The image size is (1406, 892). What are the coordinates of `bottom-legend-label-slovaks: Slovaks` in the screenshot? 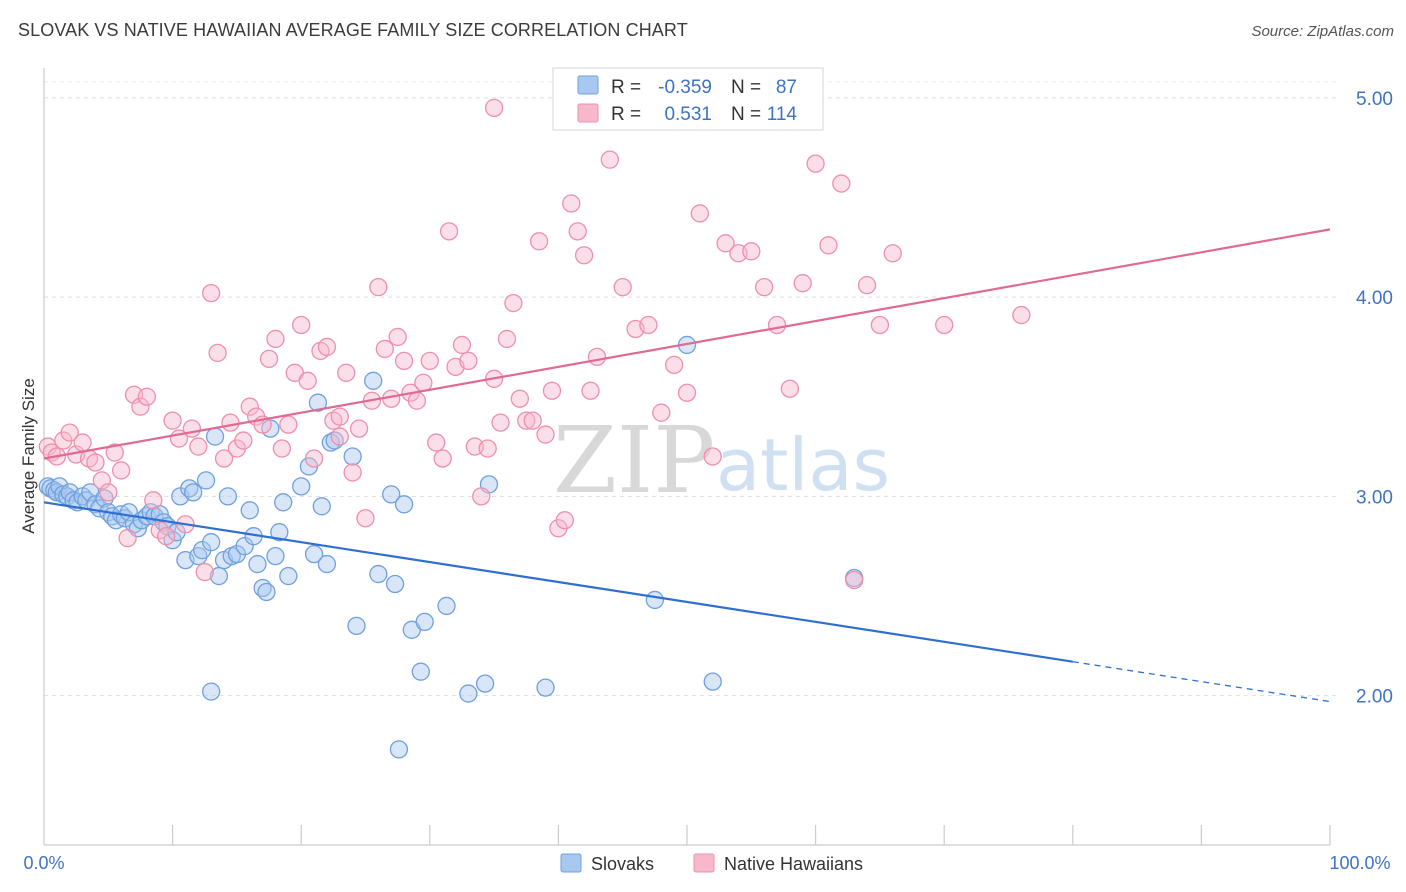 It's located at (622, 864).